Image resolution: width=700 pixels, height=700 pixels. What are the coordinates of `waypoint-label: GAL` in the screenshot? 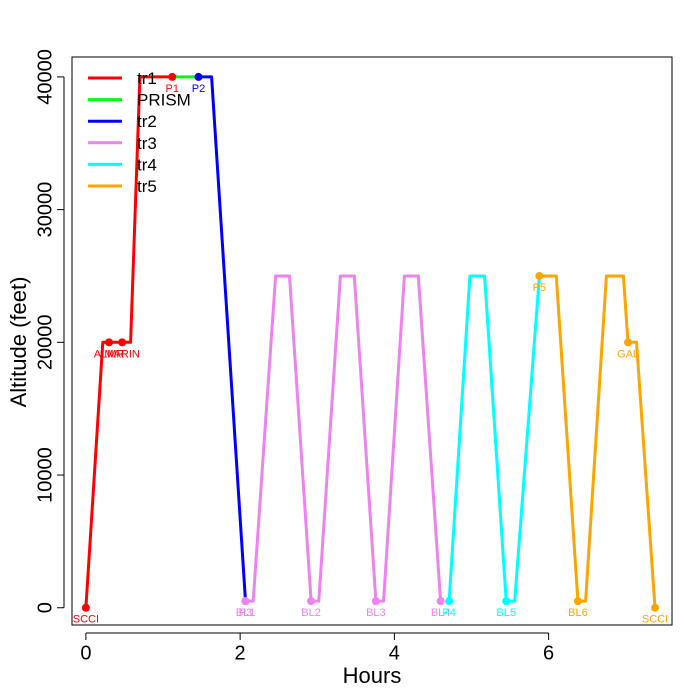 It's located at (628, 354).